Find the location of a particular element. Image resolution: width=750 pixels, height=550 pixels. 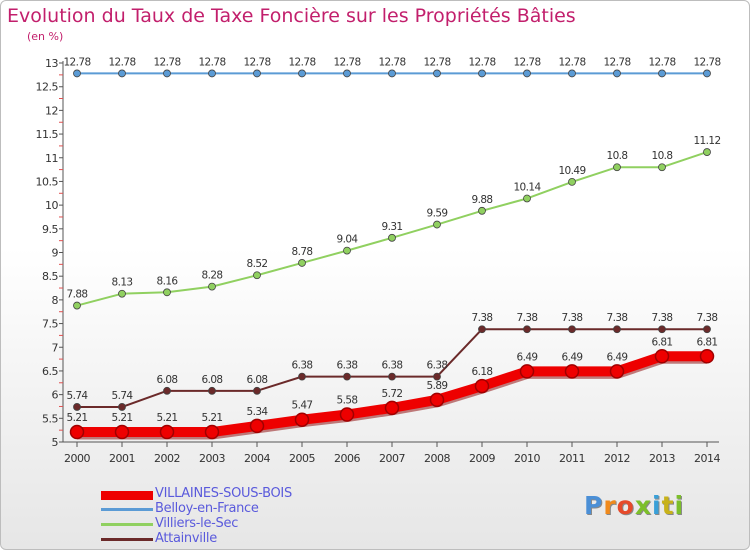

y-tick-label: 6.5 is located at coordinates (50, 371).